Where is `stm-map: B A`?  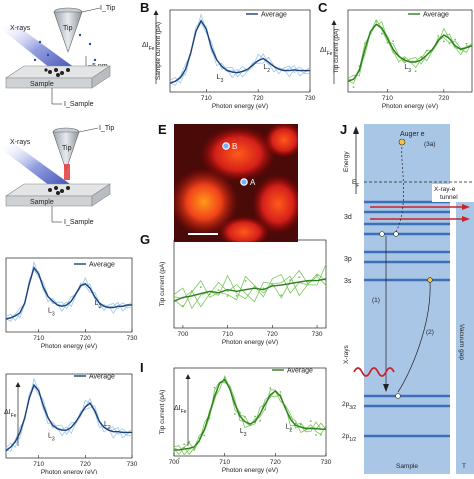 stm-map: B A is located at coordinates (237, 185).